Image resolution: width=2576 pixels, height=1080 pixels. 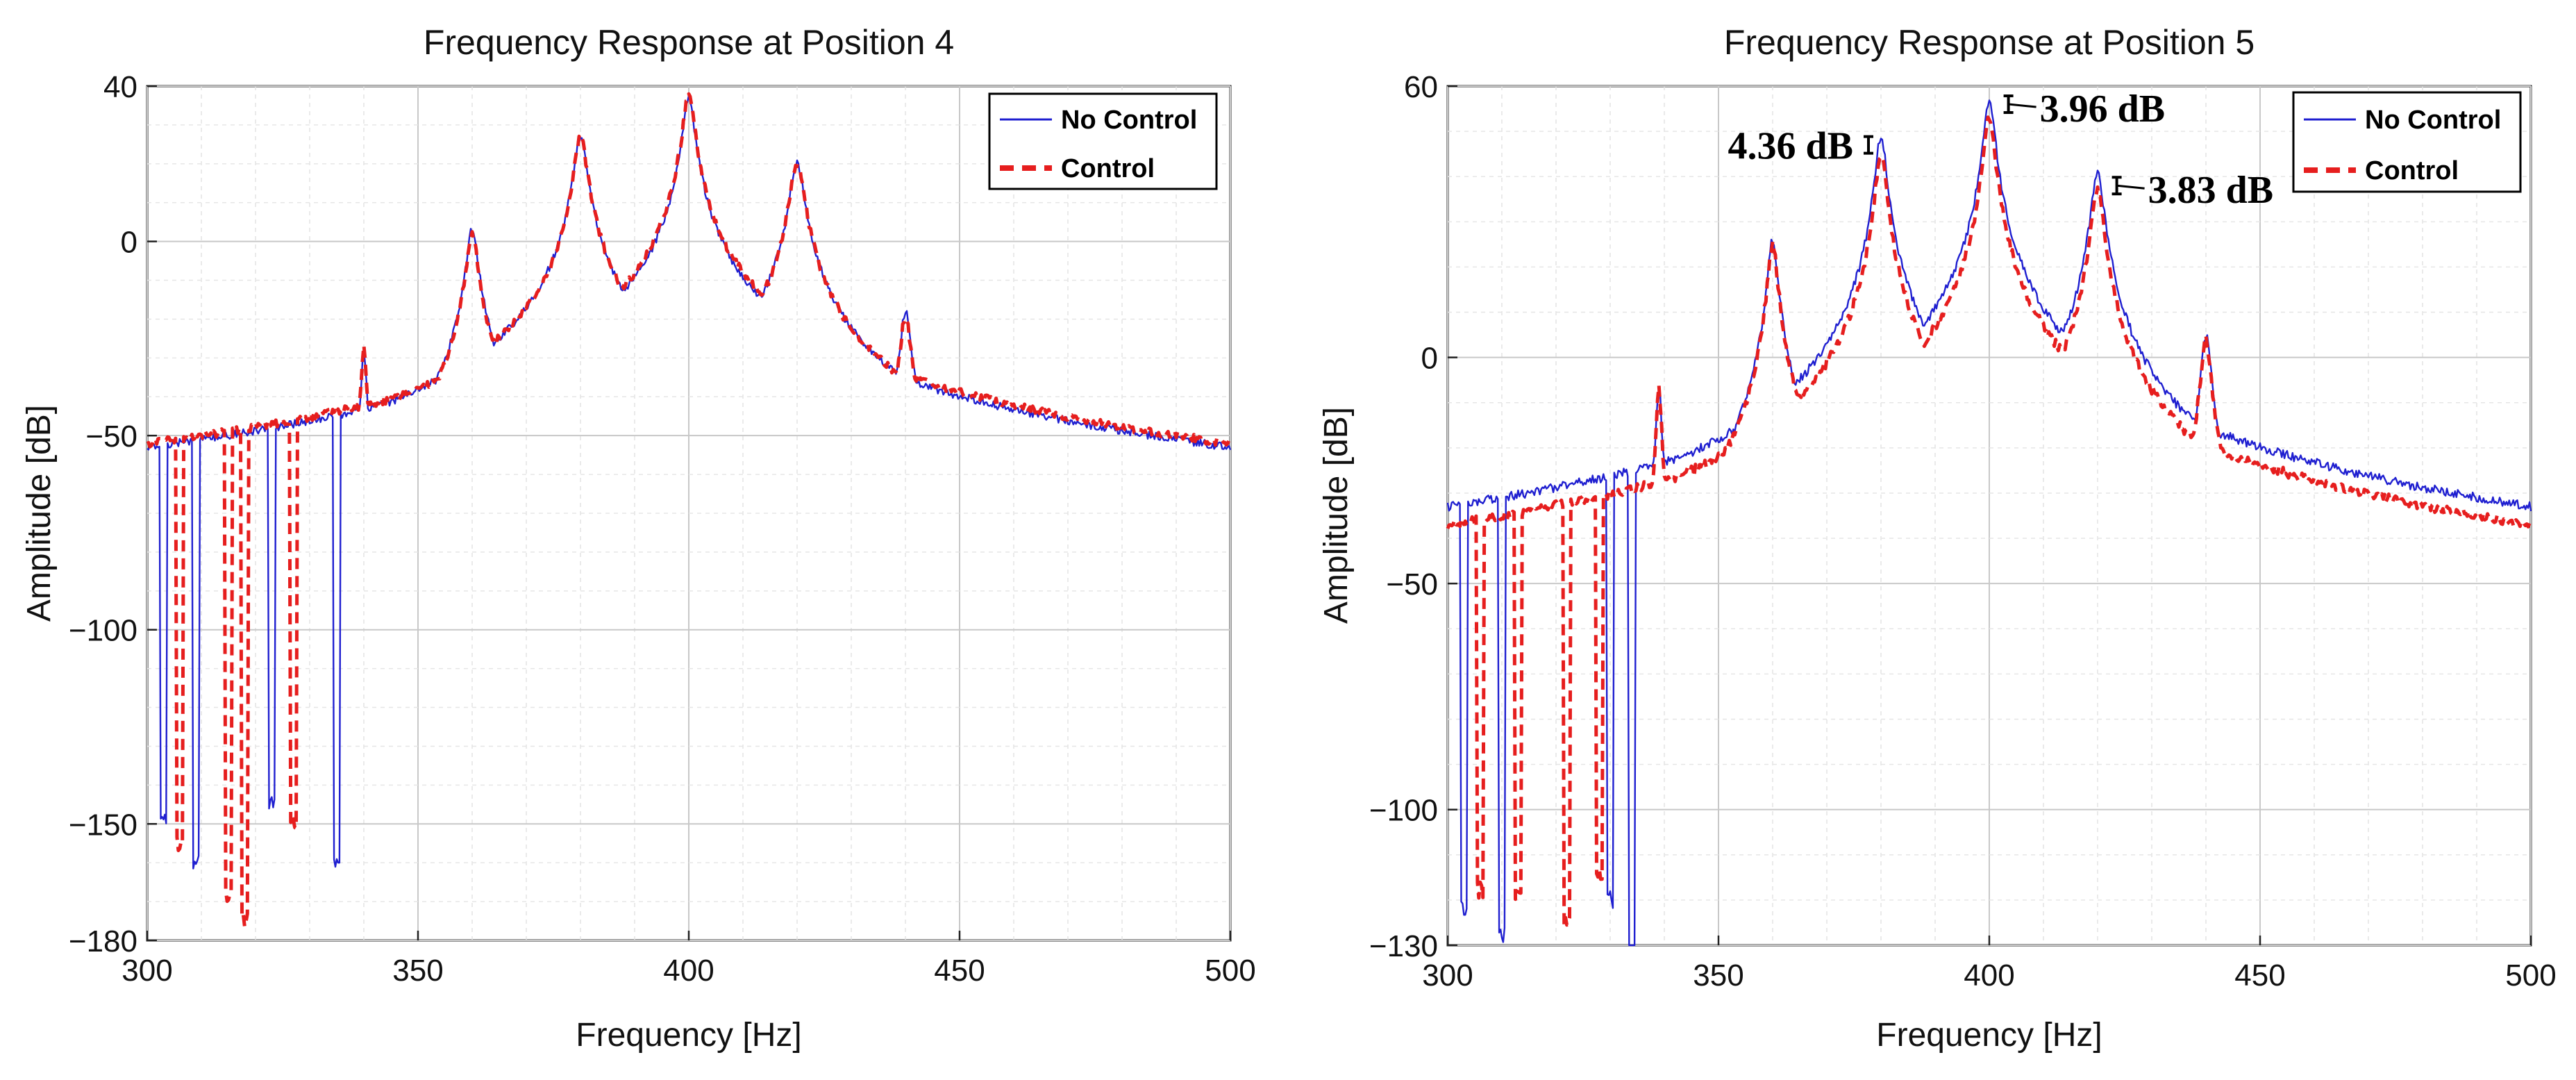 I want to click on y-tick-label: 60, so click(x=1421, y=87).